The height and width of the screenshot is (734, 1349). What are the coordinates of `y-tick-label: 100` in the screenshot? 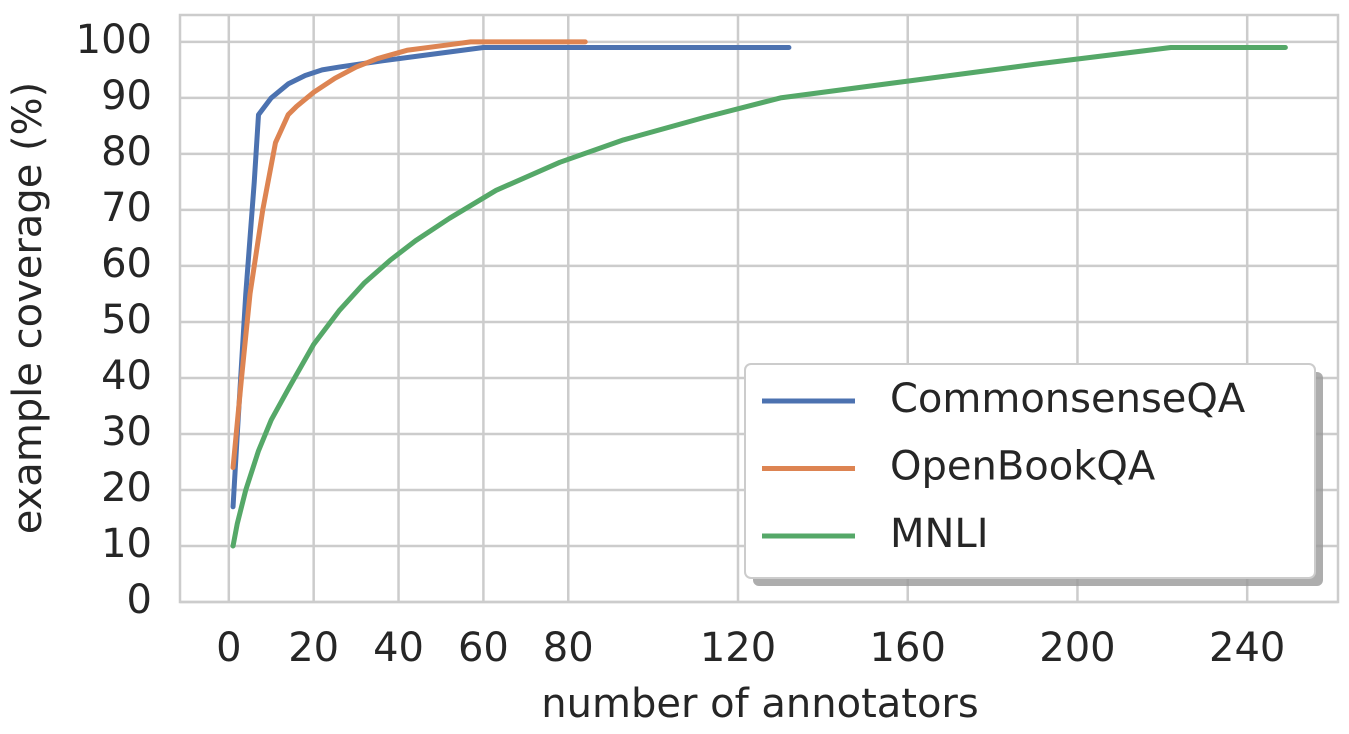 It's located at (114, 40).